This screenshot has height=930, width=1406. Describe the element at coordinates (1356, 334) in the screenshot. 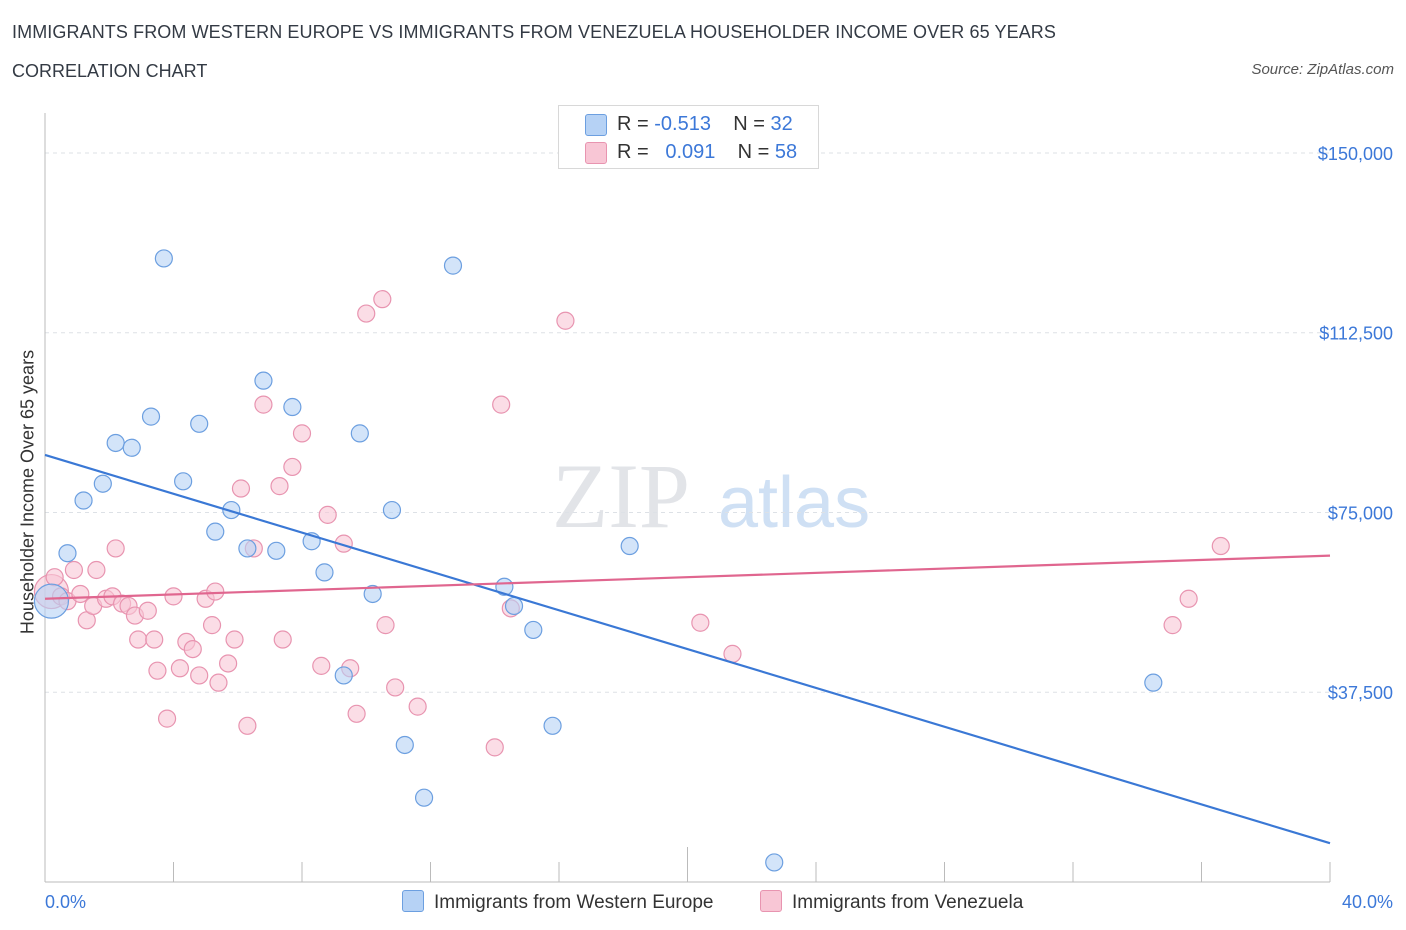

I see `y-tick-label-2: $112,500` at that location.